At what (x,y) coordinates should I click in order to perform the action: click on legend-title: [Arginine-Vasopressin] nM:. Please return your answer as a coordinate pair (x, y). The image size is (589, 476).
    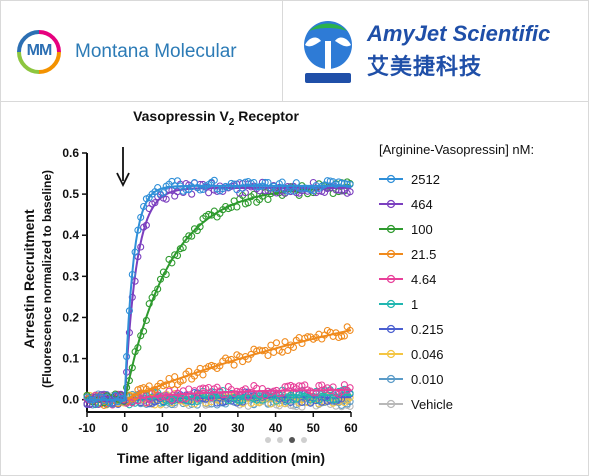
    Looking at the image, I should click on (456, 149).